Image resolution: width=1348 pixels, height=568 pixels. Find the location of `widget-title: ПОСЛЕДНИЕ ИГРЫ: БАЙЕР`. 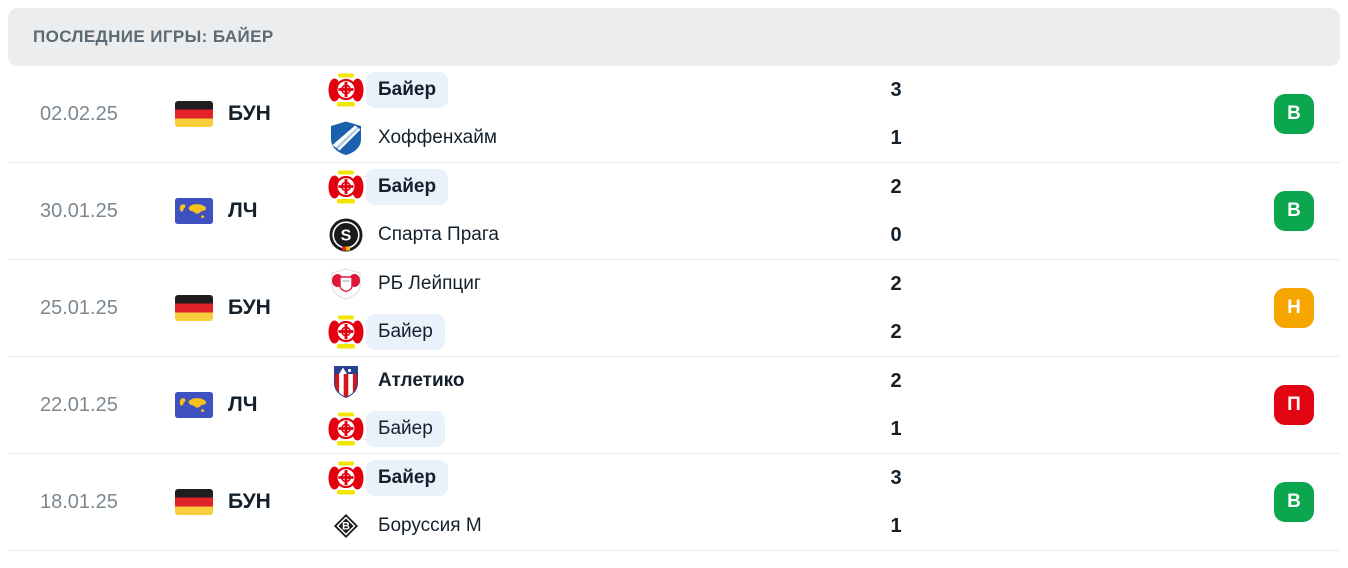

widget-title: ПОСЛЕДНИЕ ИГРЫ: БАЙЕР is located at coordinates (153, 36).